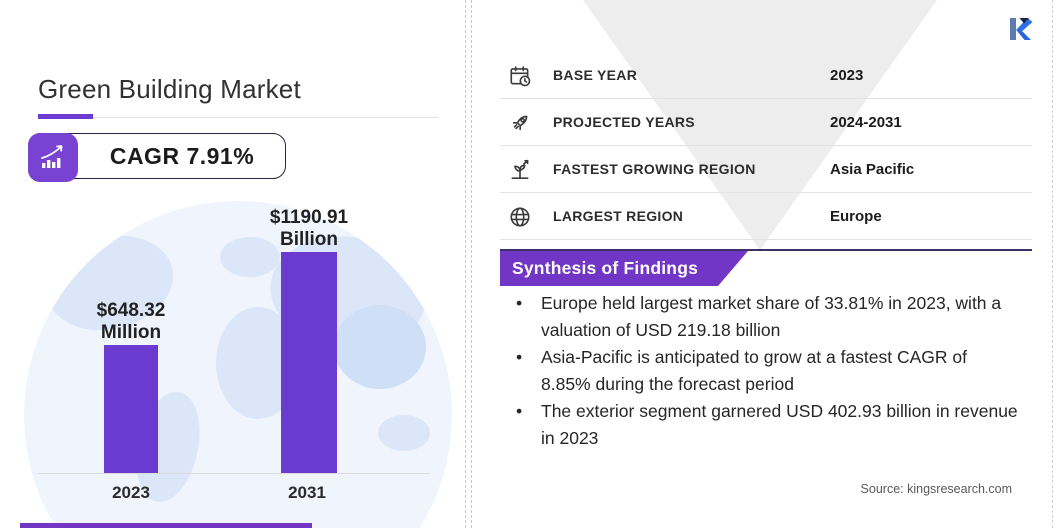 The image size is (1056, 528). I want to click on fact-label: BASE YEAR, so click(595, 75).